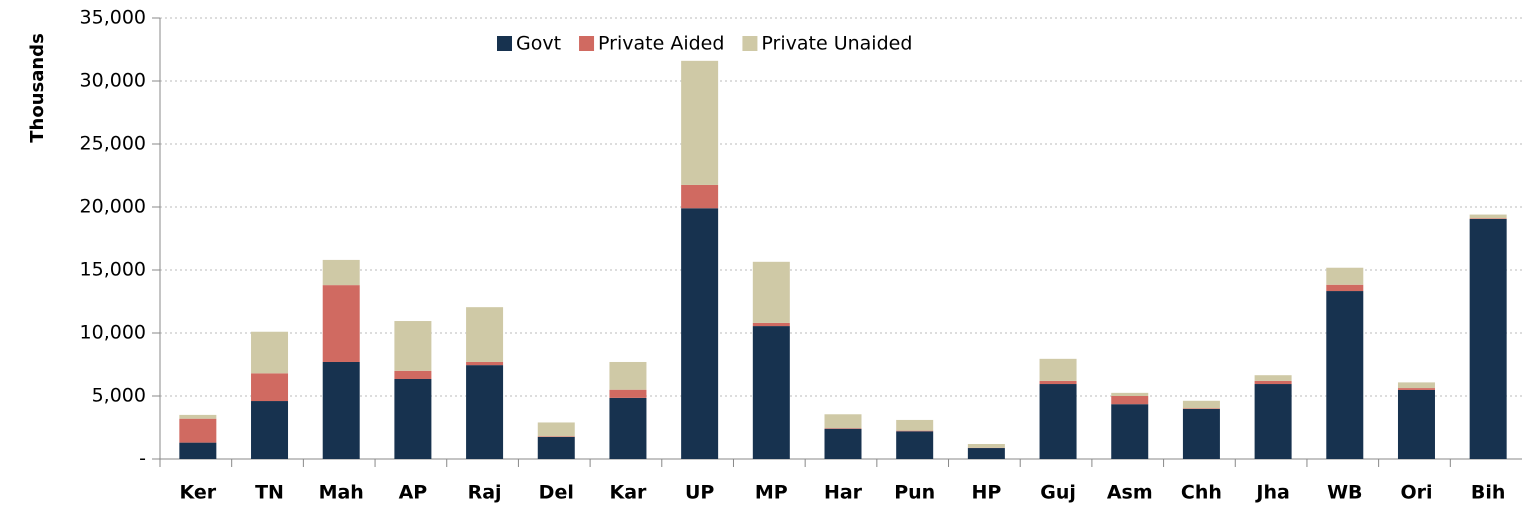 The image size is (1522, 509). What do you see at coordinates (843, 493) in the screenshot?
I see `x-tick-label: Har` at bounding box center [843, 493].